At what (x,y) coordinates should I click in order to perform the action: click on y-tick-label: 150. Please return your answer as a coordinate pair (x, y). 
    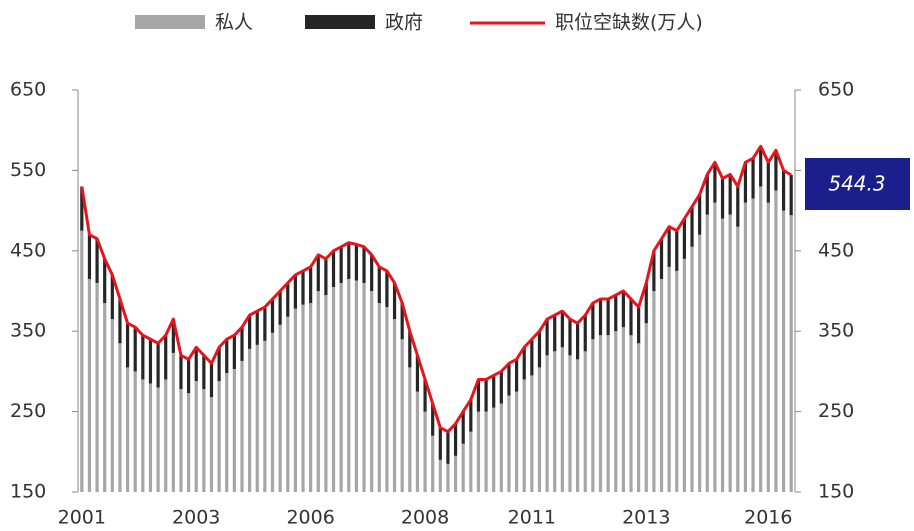
    Looking at the image, I should click on (28, 492).